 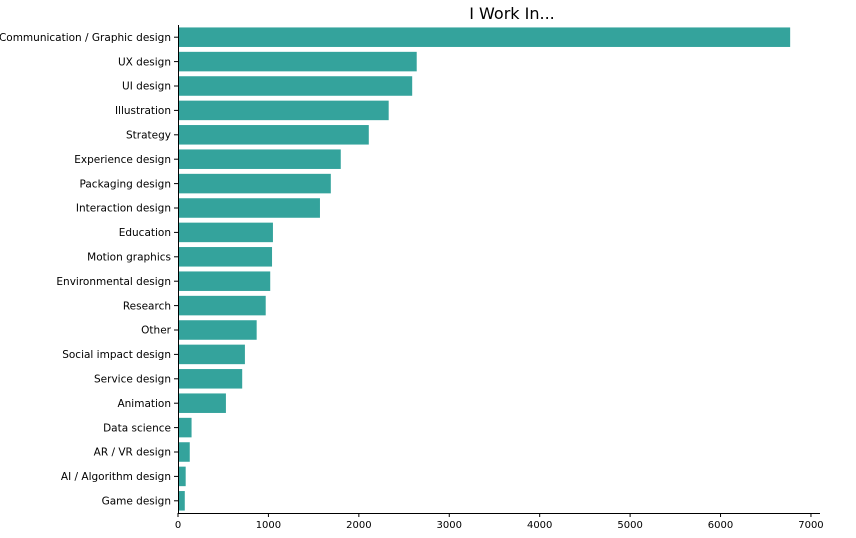 I want to click on category-label-10: Environmental design, so click(x=113, y=282).